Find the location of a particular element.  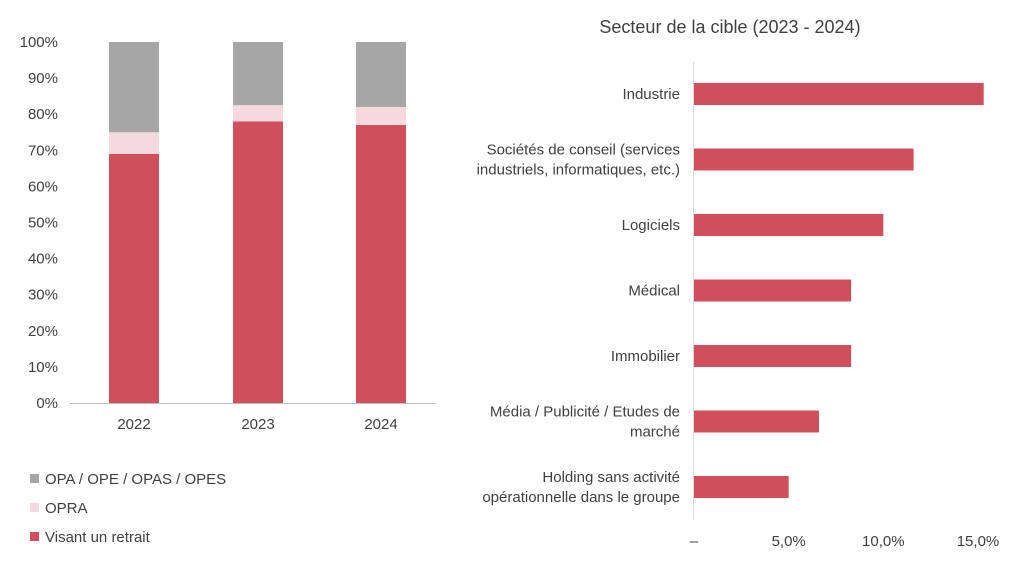

sector-label: Sociétés de conseil (services is located at coordinates (583, 150).